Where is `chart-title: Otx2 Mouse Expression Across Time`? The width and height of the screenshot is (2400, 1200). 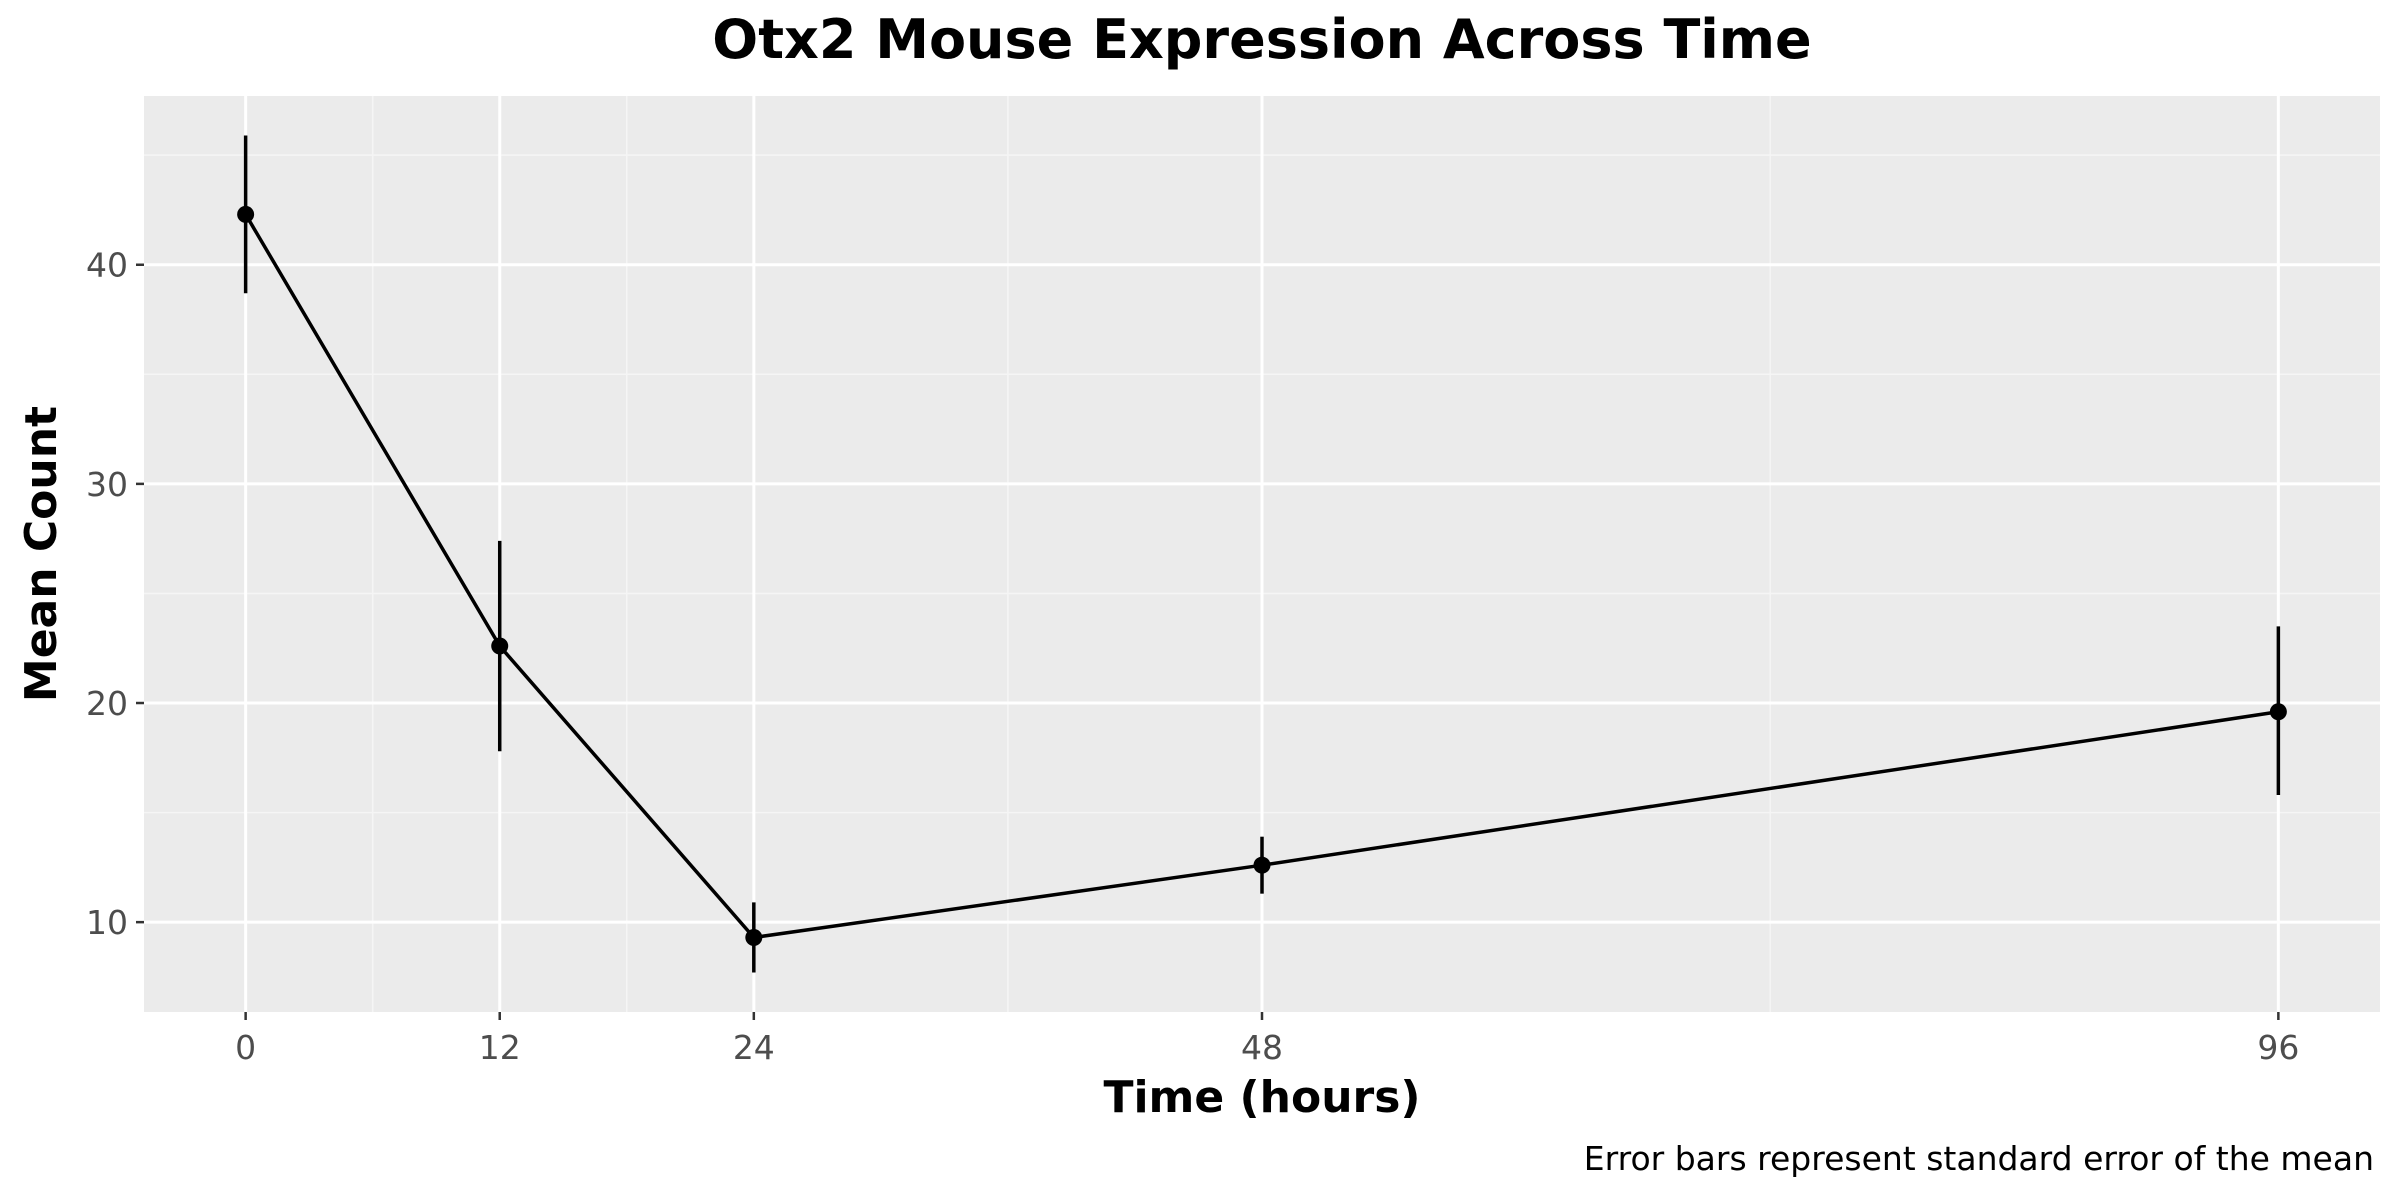
chart-title: Otx2 Mouse Expression Across Time is located at coordinates (1261, 39).